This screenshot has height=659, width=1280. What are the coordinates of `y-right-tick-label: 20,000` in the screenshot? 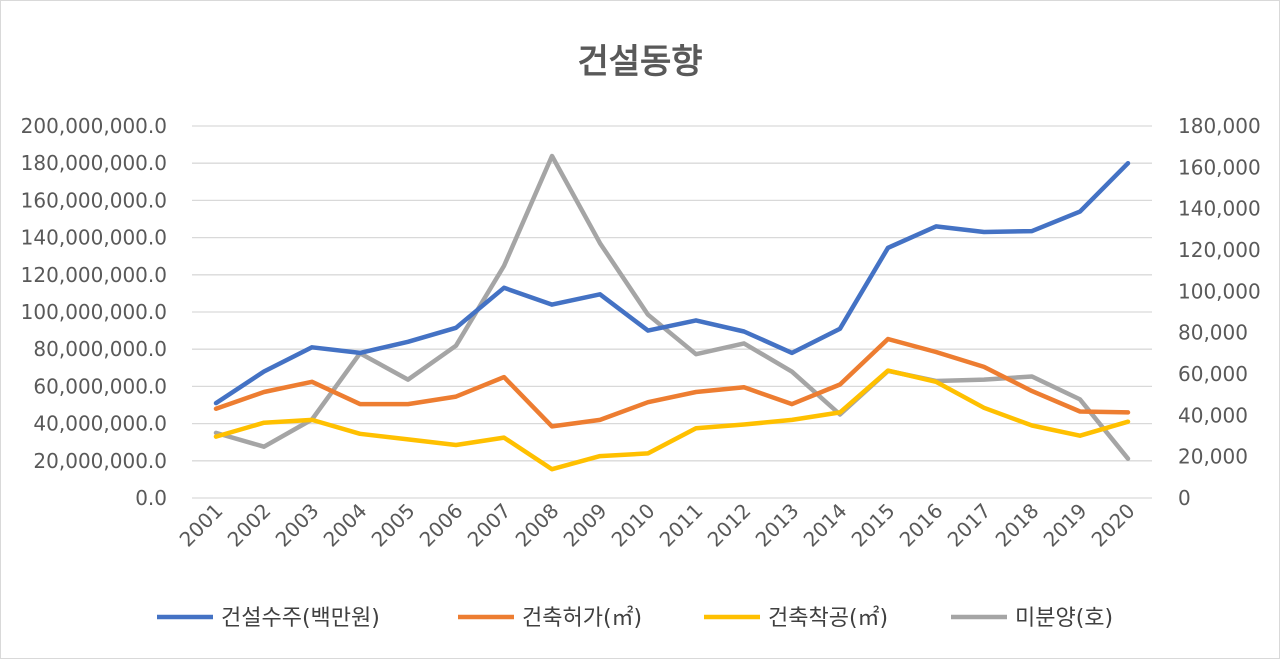 It's located at (1213, 457).